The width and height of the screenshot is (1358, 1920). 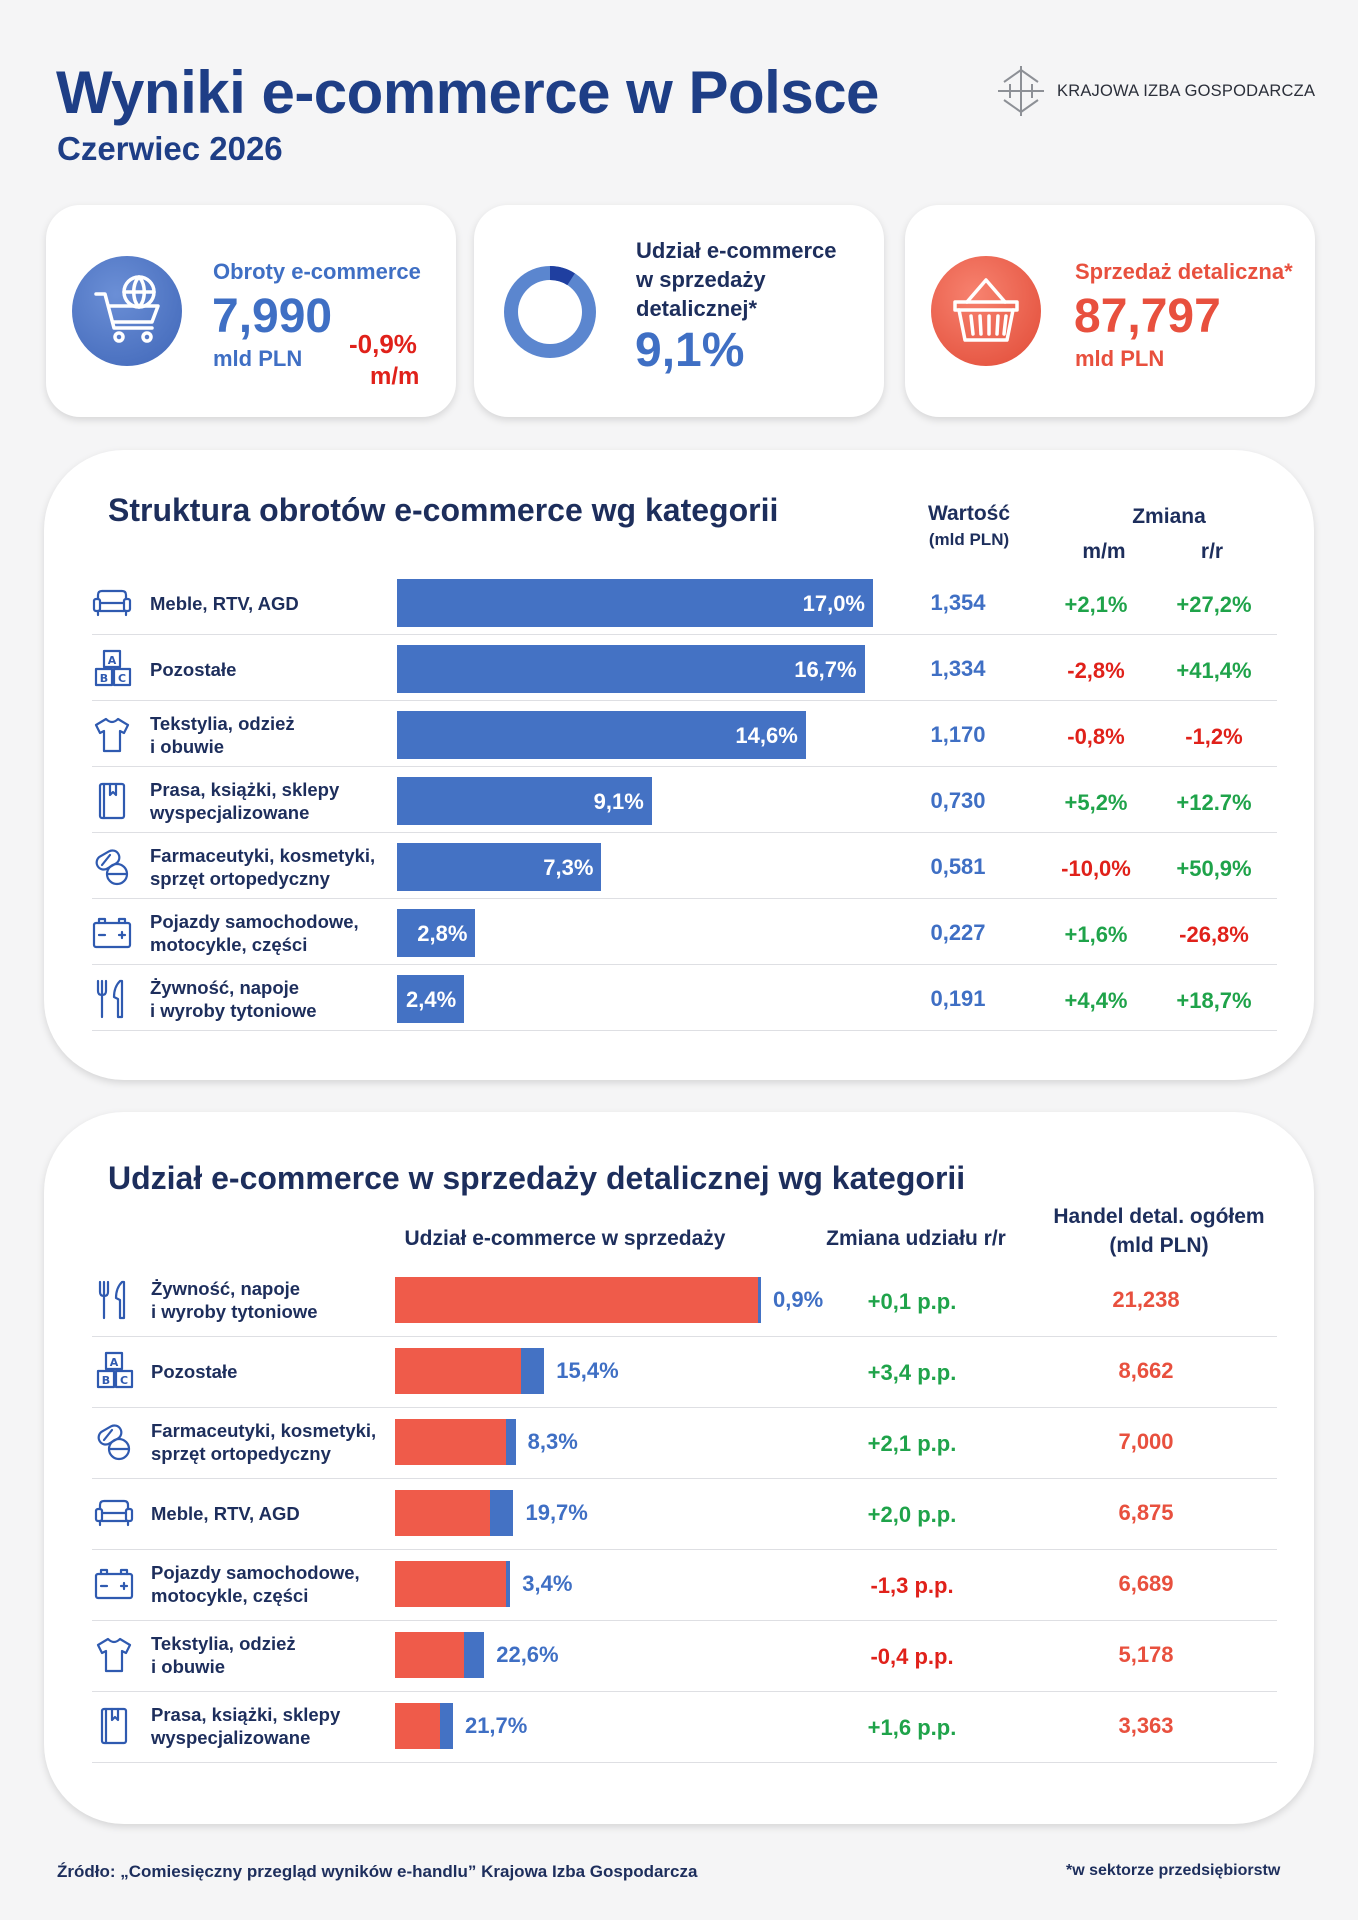 I want to click on kpi-turnover-value: 7,990, so click(x=272, y=316).